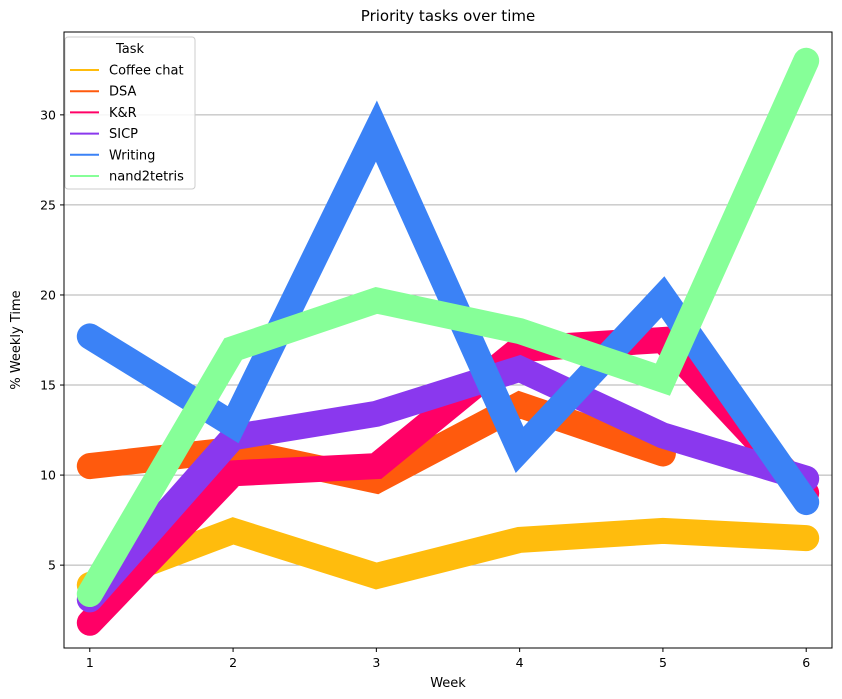  What do you see at coordinates (52, 565) in the screenshot?
I see `y-tick-label: 5` at bounding box center [52, 565].